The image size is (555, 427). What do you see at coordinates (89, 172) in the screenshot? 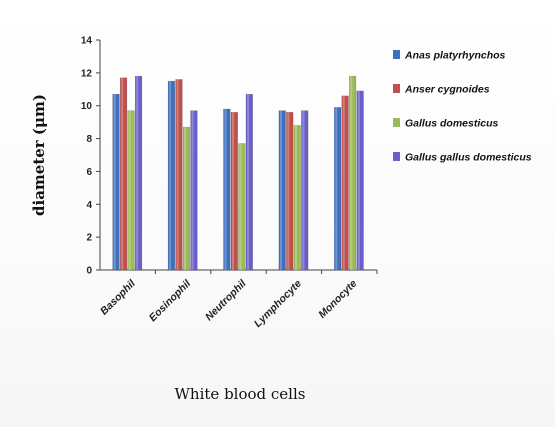
I see `y-tick-label: 6` at bounding box center [89, 172].